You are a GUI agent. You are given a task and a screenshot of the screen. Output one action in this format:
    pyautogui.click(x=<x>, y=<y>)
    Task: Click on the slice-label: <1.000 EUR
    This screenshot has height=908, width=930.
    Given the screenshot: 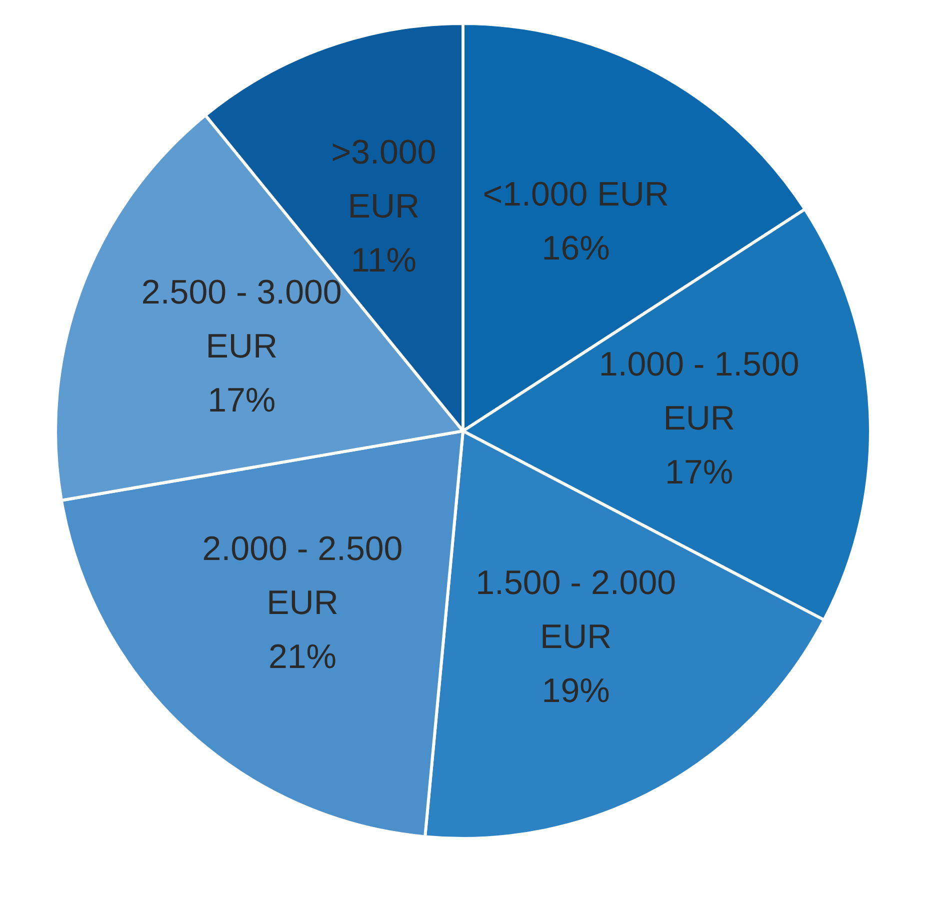 What is the action you would take?
    pyautogui.click(x=575, y=195)
    